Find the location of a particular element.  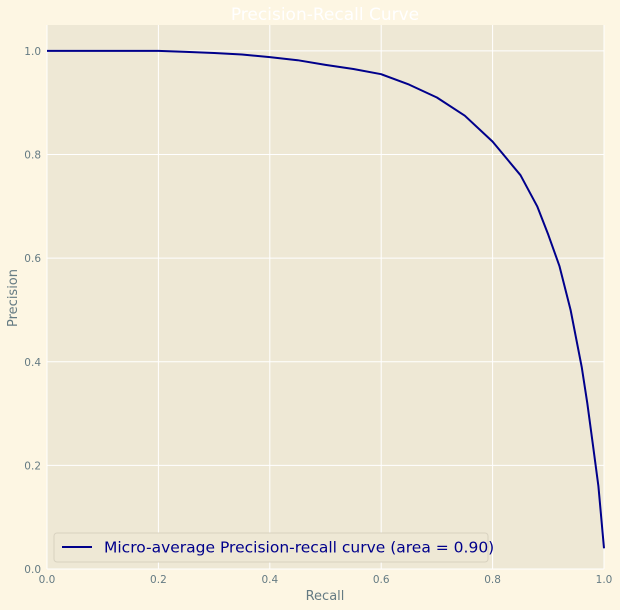

y-tick-label: 0.2 is located at coordinates (32, 466).